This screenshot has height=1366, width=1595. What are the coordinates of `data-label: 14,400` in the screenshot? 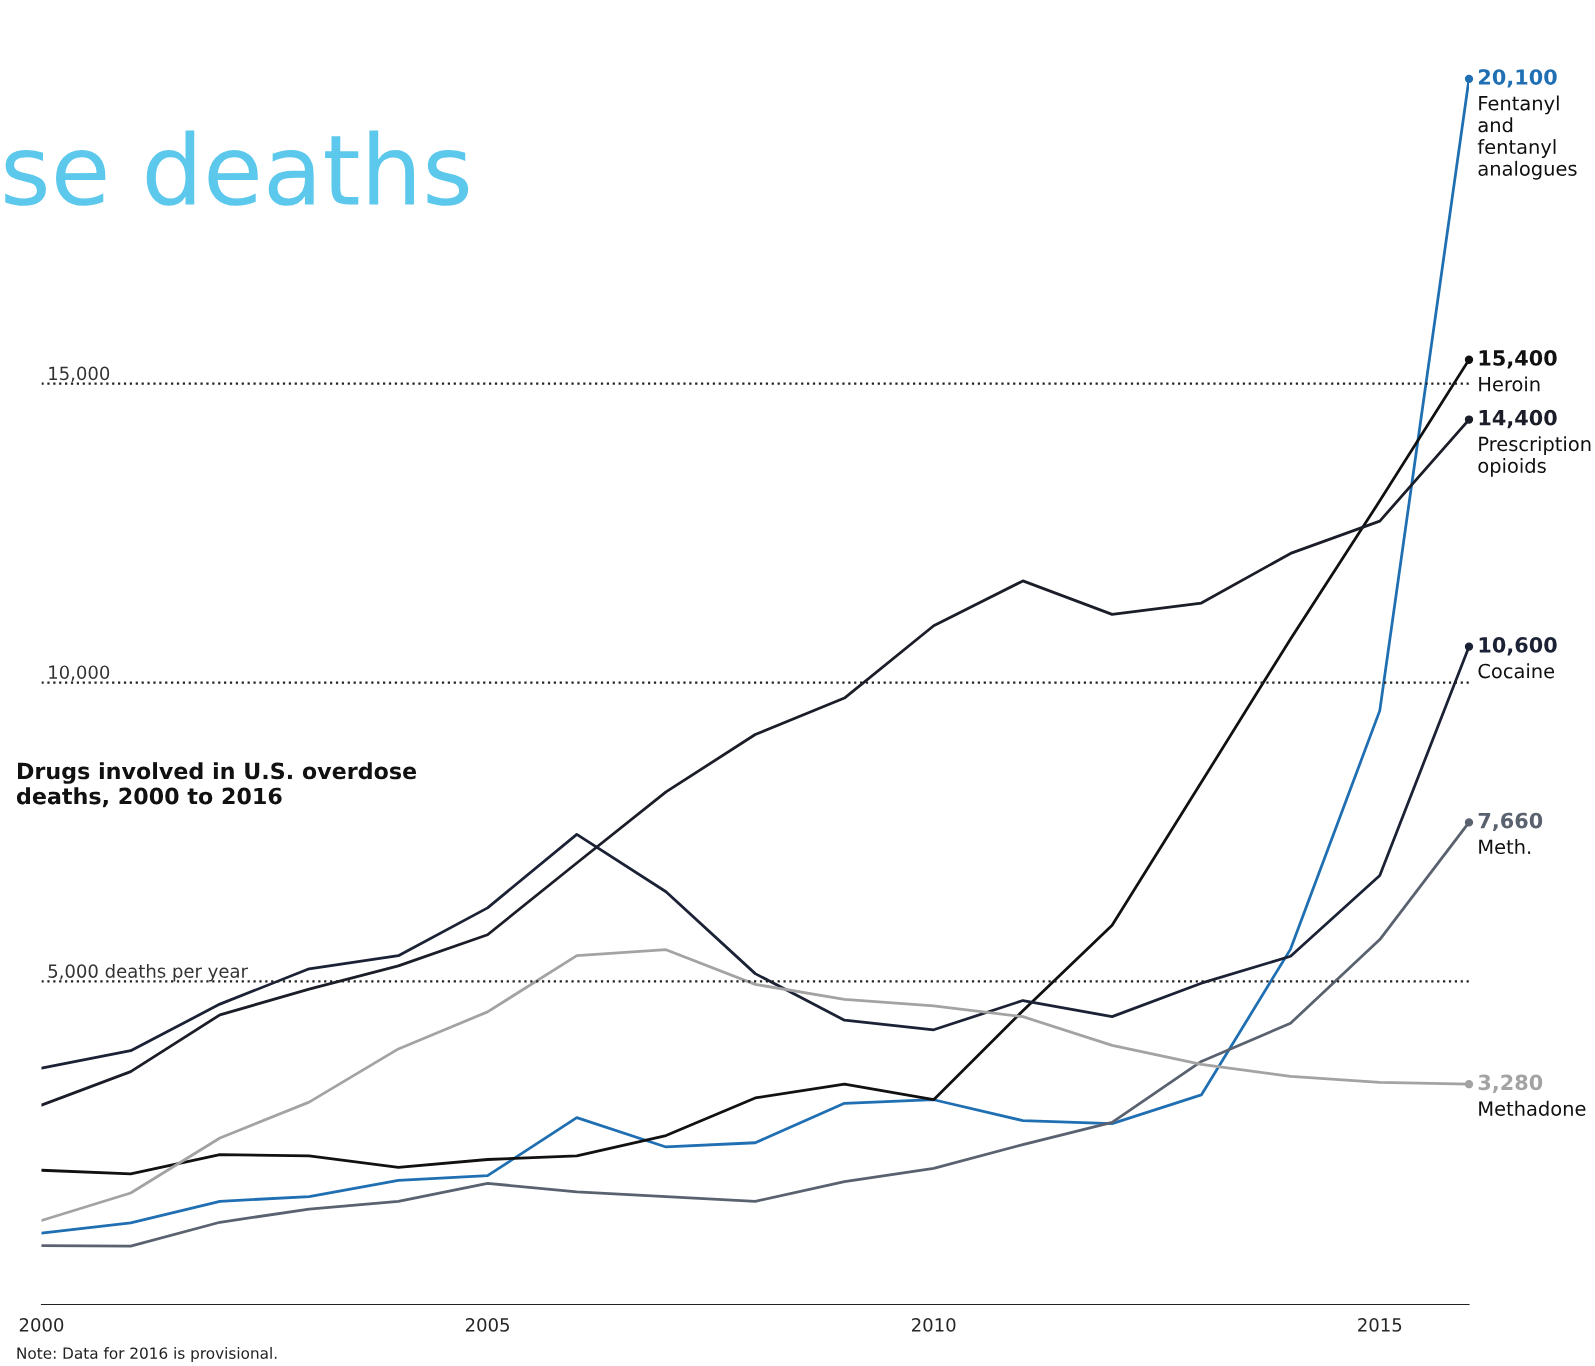 It's located at (1518, 419).